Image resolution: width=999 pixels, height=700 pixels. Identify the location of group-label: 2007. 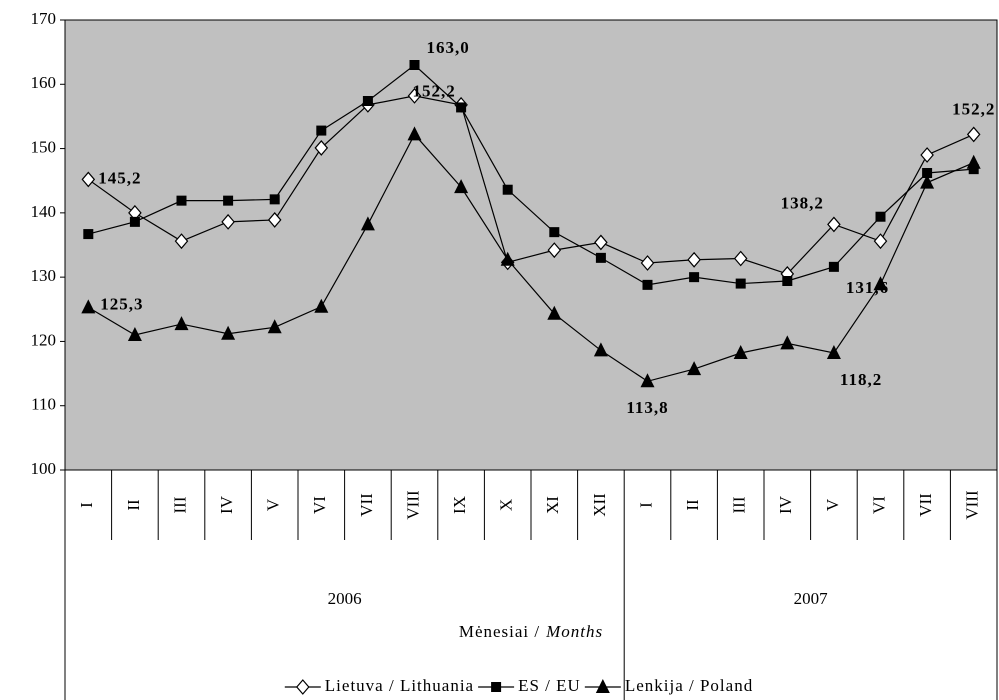
(811, 598).